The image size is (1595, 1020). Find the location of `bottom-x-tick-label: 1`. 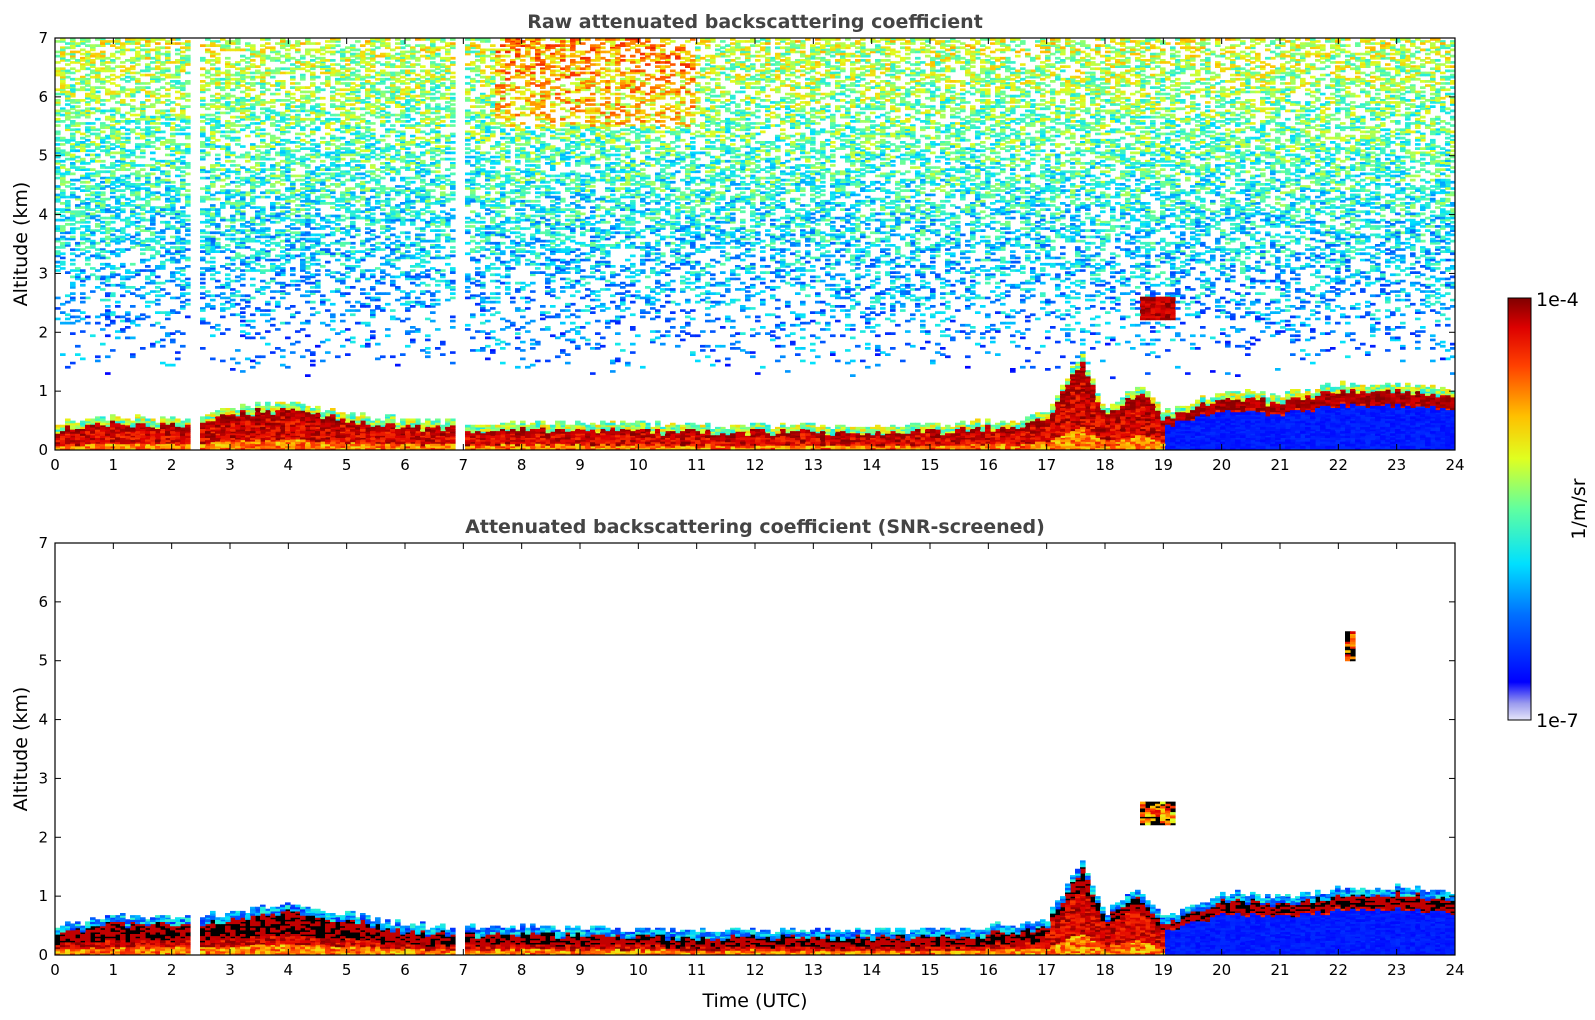

bottom-x-tick-label: 1 is located at coordinates (114, 970).